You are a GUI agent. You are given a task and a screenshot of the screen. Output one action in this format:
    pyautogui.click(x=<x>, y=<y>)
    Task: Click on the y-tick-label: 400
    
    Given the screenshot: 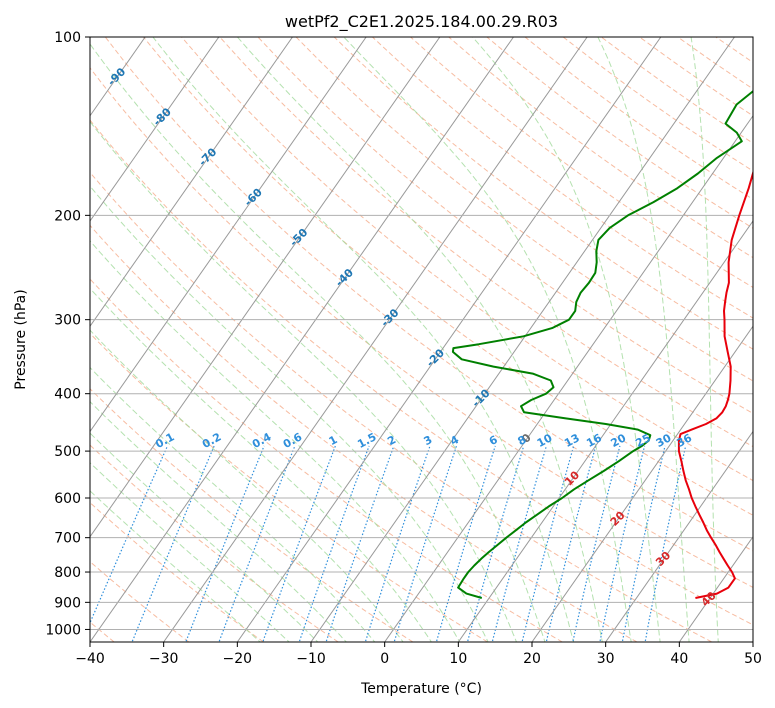 What is the action you would take?
    pyautogui.click(x=67, y=395)
    